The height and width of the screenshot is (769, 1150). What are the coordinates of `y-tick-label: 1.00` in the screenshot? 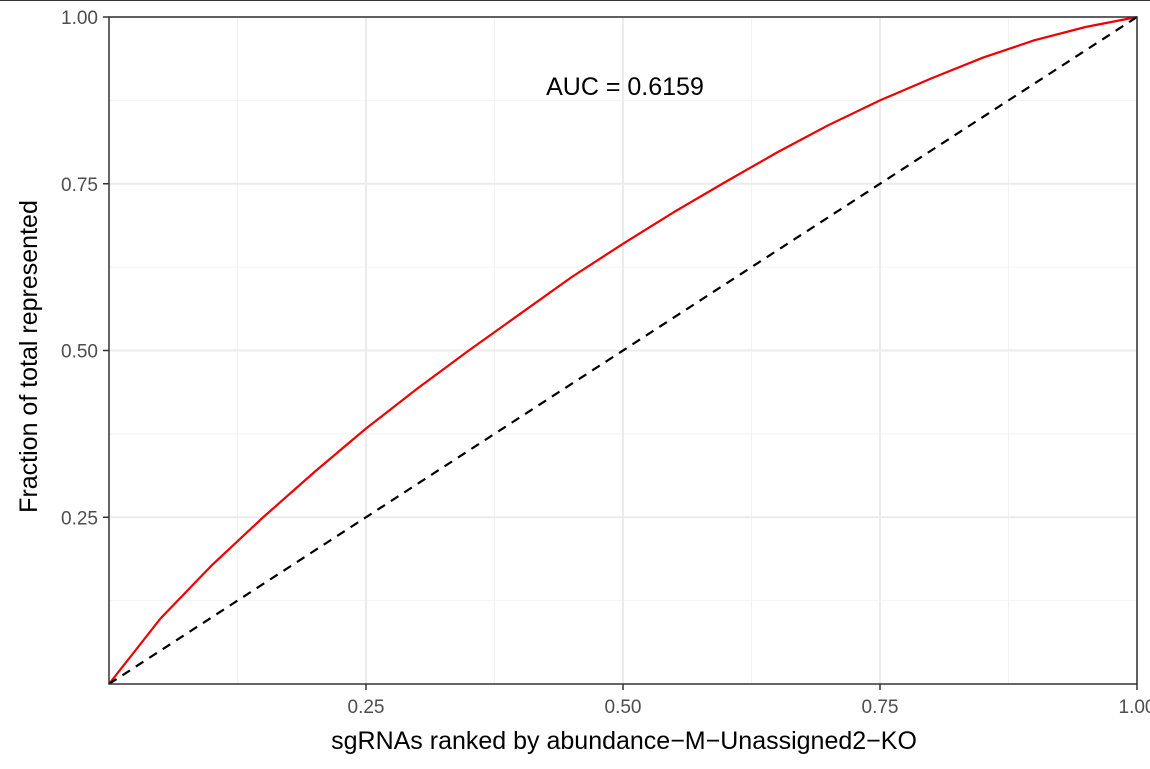 It's located at (79, 18).